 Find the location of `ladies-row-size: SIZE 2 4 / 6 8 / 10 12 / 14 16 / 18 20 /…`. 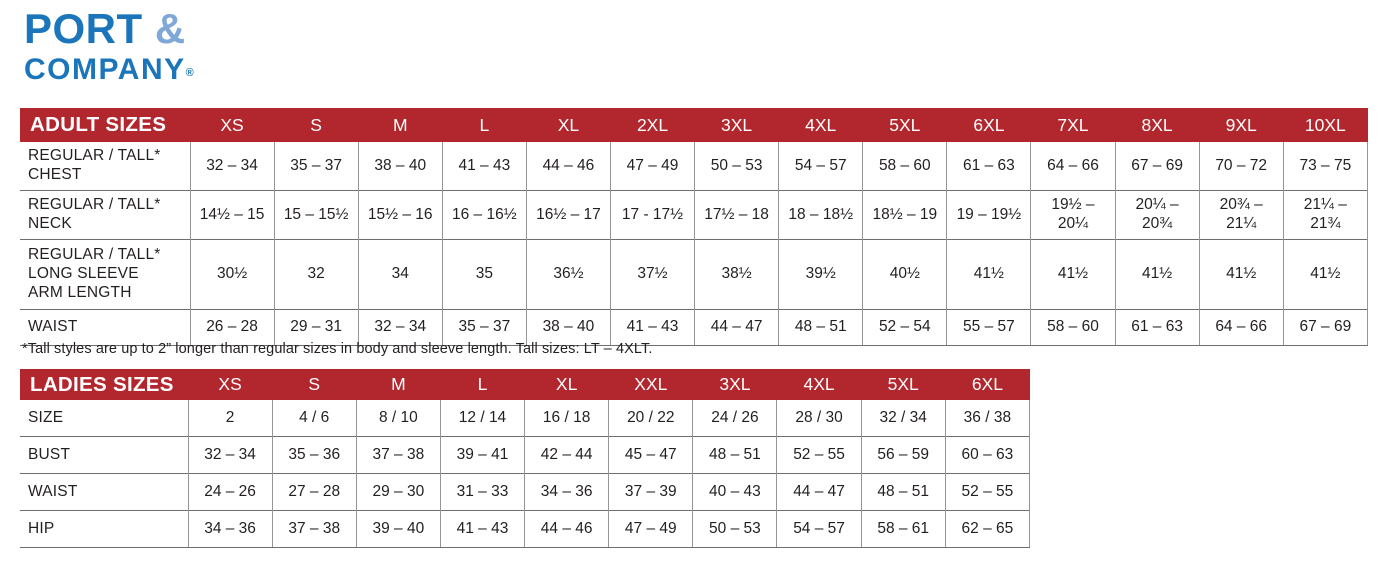

ladies-row-size: SIZE 2 4 / 6 8 / 10 12 / 14 16 / 18 20 /… is located at coordinates (525, 418).